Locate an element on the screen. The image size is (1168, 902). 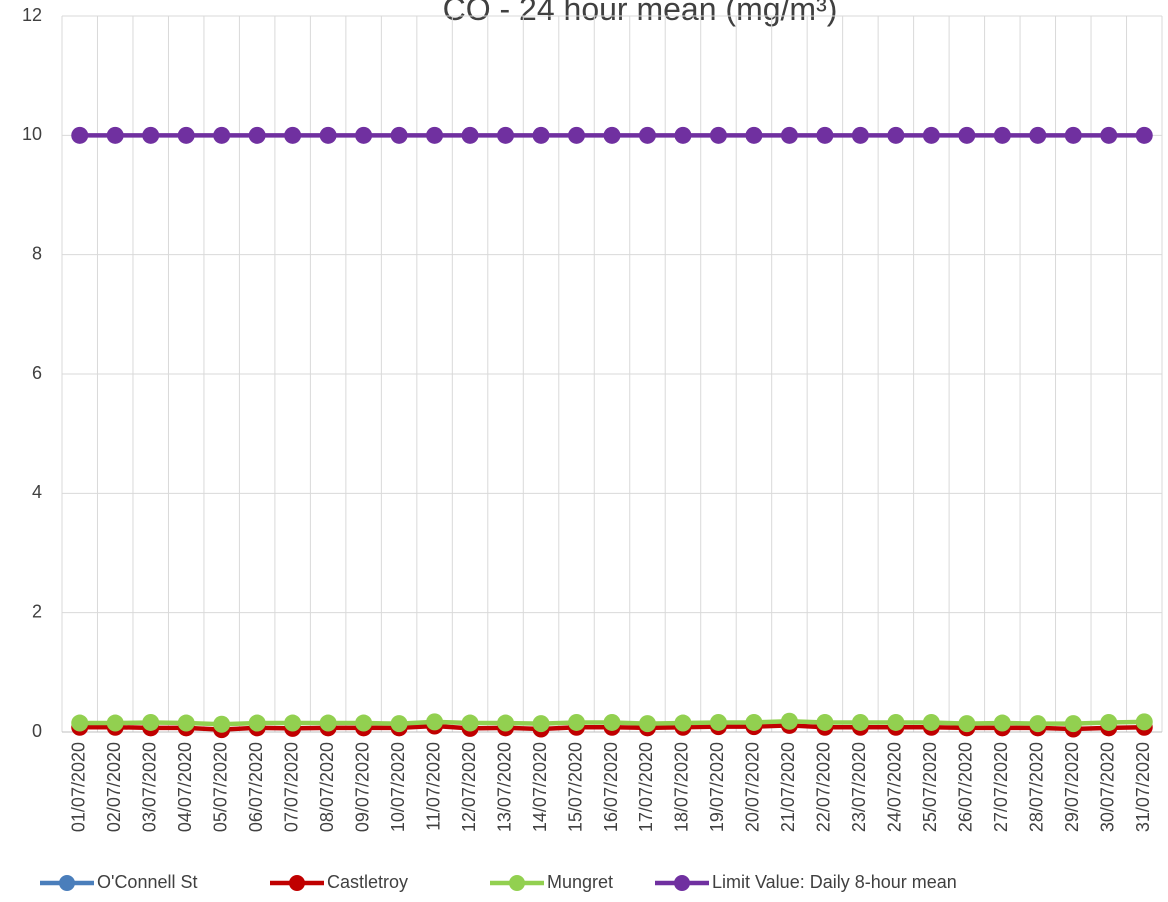
x-tick-label: 16/07/2020 is located at coordinates (611, 787).